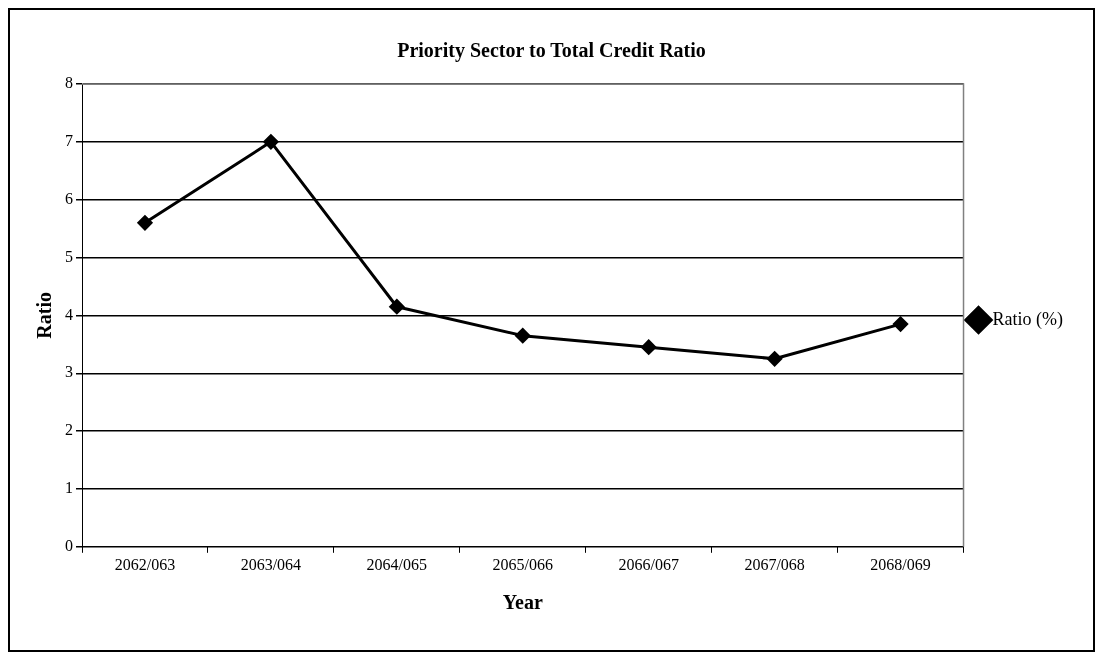 The width and height of the screenshot is (1107, 662). What do you see at coordinates (145, 564) in the screenshot?
I see `x-tick-label: 2062/063` at bounding box center [145, 564].